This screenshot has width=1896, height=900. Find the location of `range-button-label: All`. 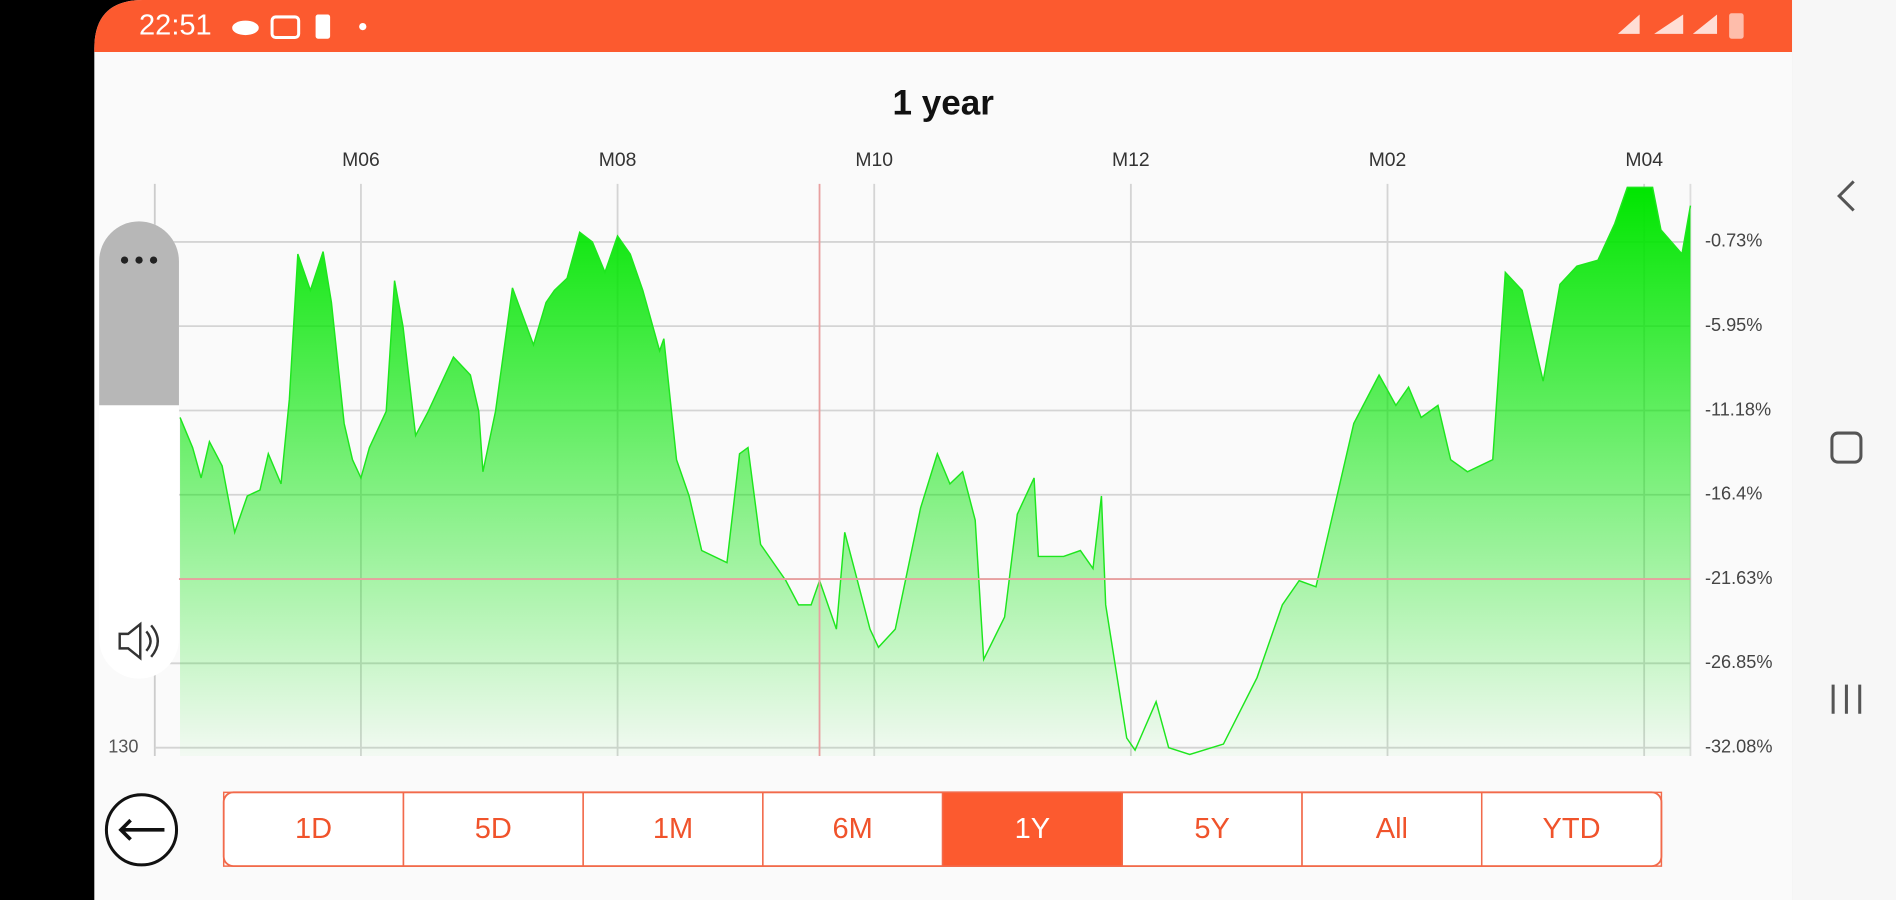

range-button-label: All is located at coordinates (1392, 829).